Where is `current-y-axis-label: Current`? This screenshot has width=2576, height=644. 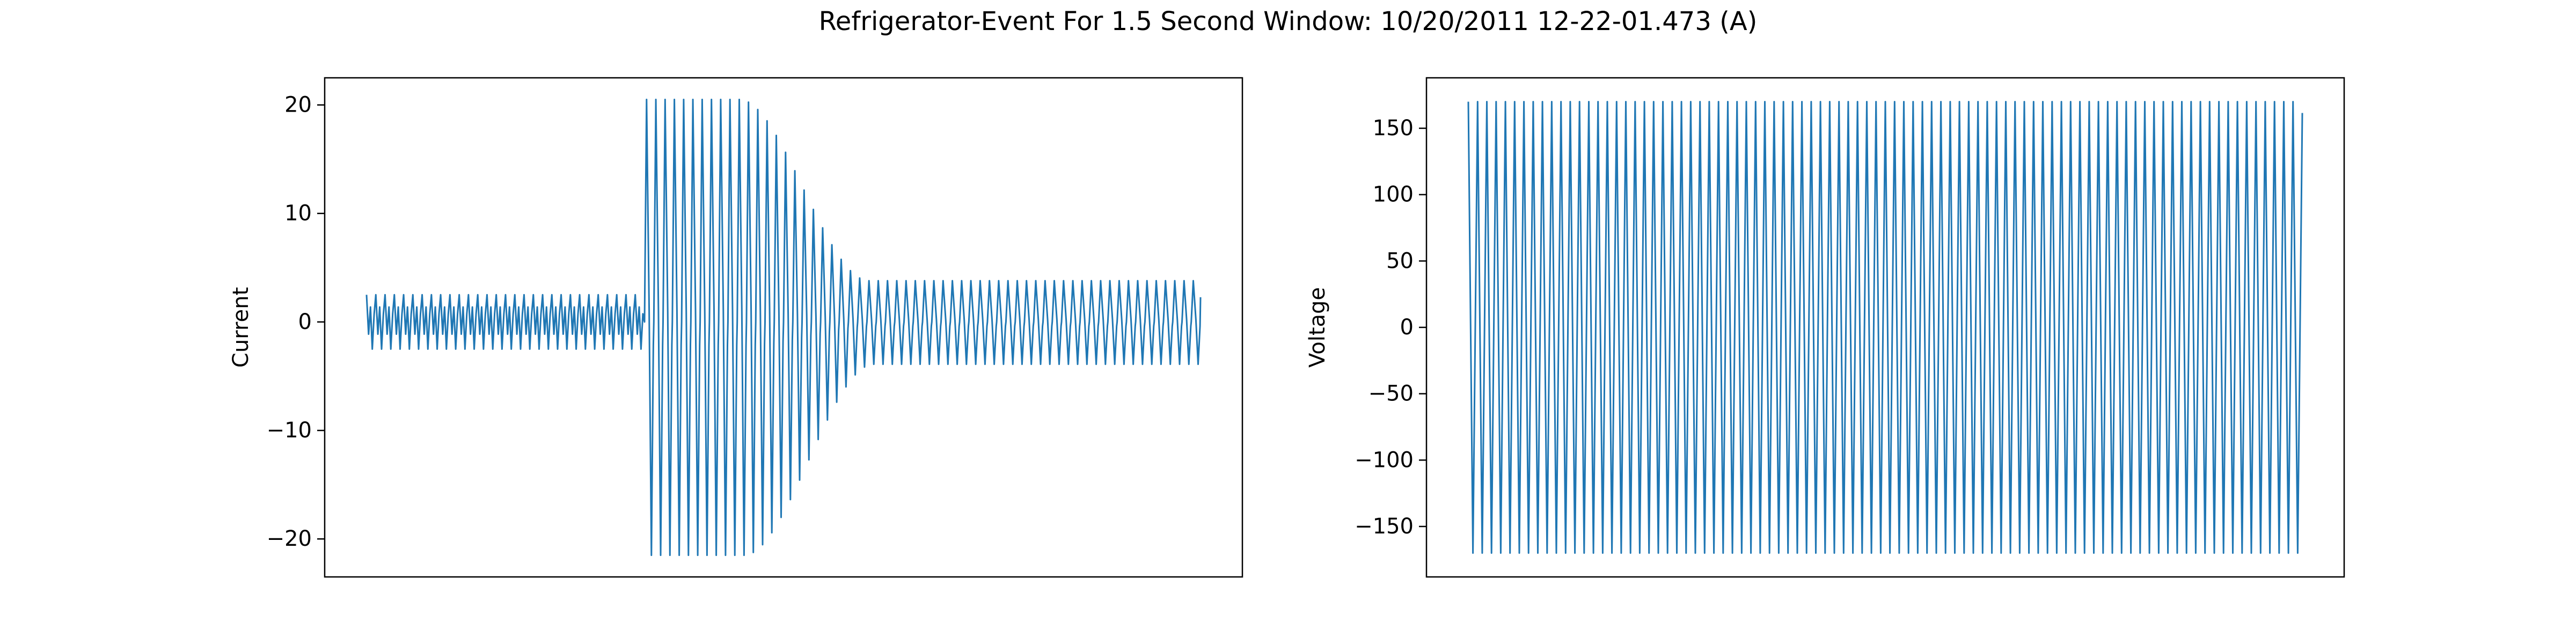 current-y-axis-label: Current is located at coordinates (241, 327).